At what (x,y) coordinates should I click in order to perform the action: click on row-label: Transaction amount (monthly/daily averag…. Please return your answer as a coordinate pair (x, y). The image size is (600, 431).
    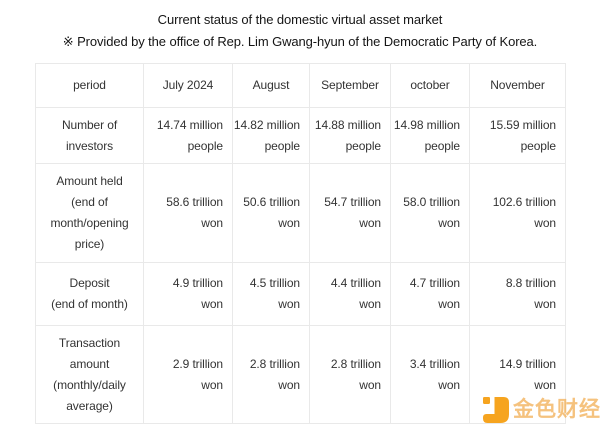
    Looking at the image, I should click on (89, 374).